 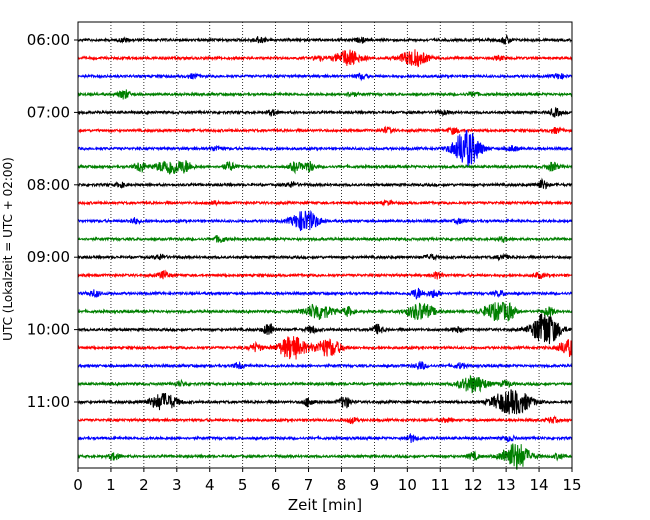 What do you see at coordinates (342, 485) in the screenshot?
I see `x-tick-label: 8` at bounding box center [342, 485].